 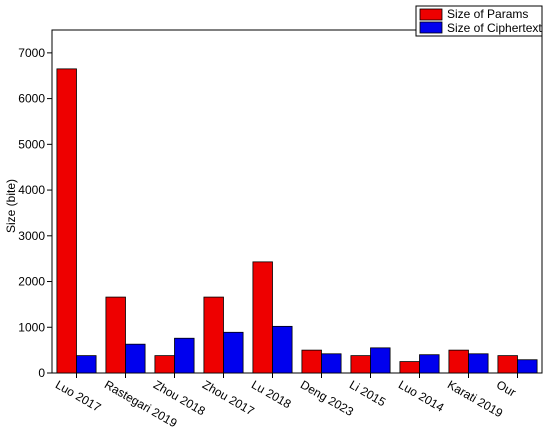 I want to click on legend-label-ciphertext: Size of Ciphertext, so click(x=494, y=28).